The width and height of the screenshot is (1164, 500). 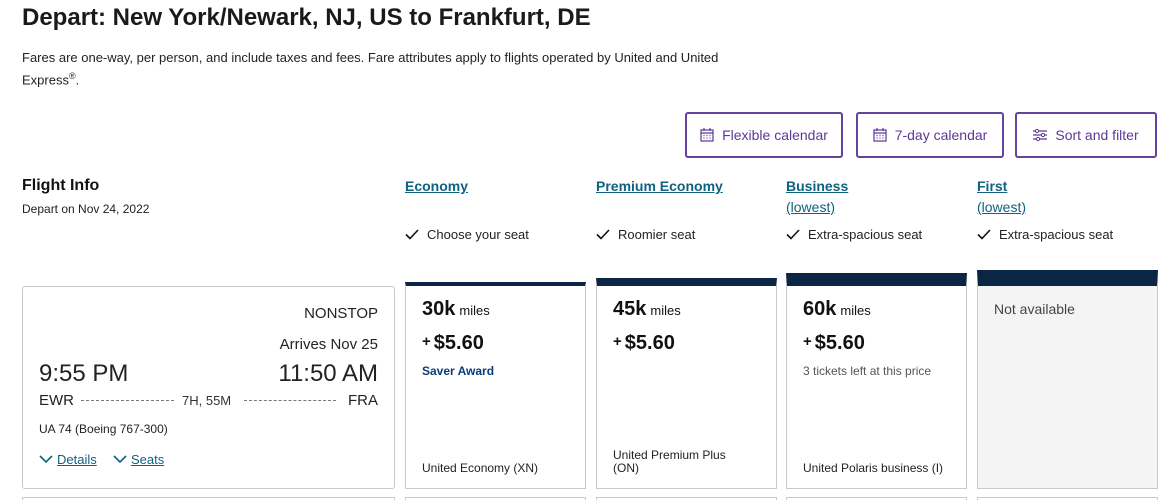 What do you see at coordinates (208, 498) in the screenshot?
I see `next-flight-card` at bounding box center [208, 498].